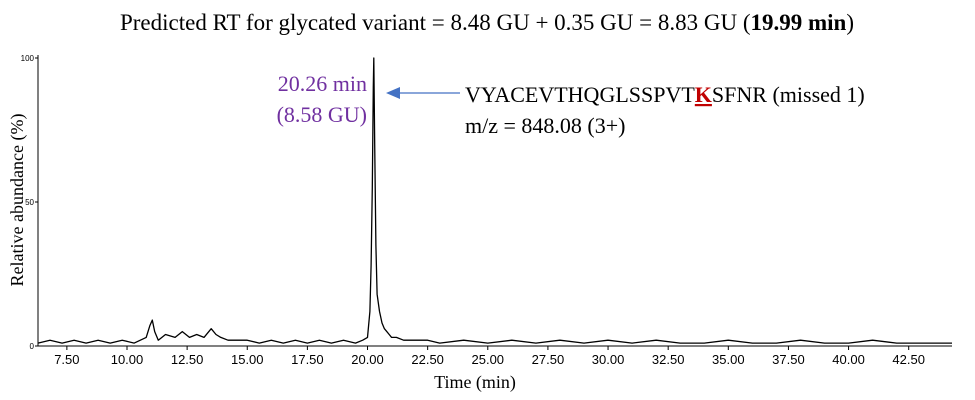 The height and width of the screenshot is (400, 975). Describe the element at coordinates (423, 93) in the screenshot. I see `peak-arrow` at that location.